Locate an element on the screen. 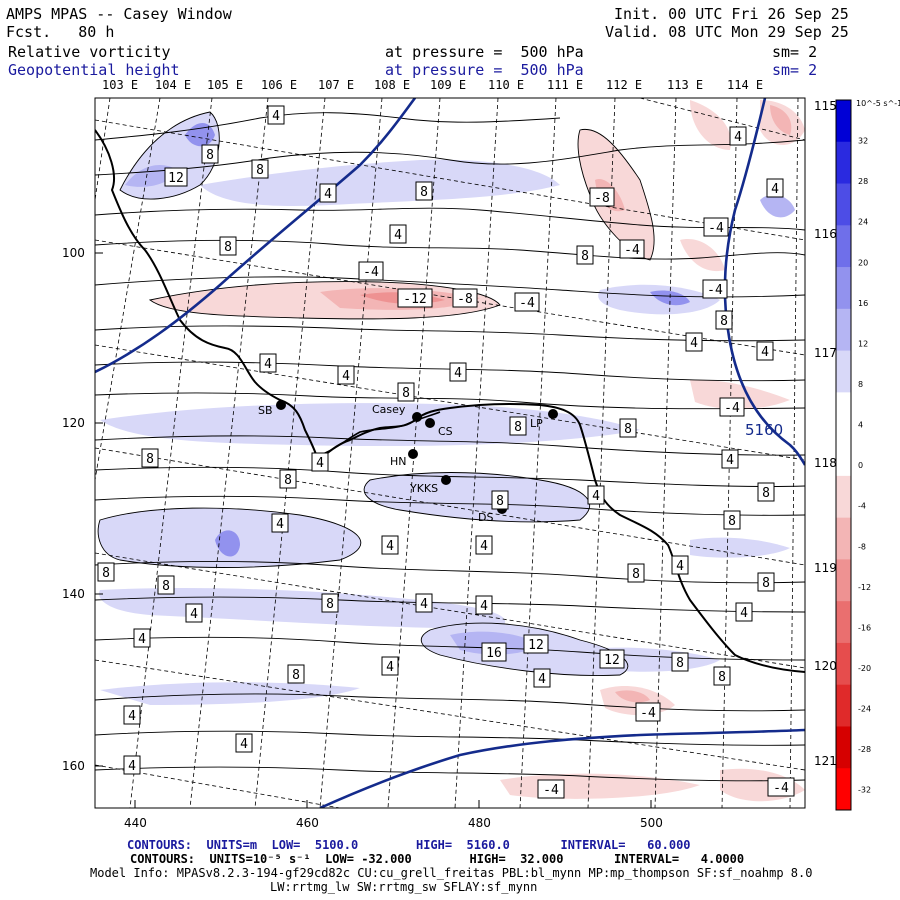 This screenshot has height=900, width=900. lon-label: 109 E is located at coordinates (448, 85).